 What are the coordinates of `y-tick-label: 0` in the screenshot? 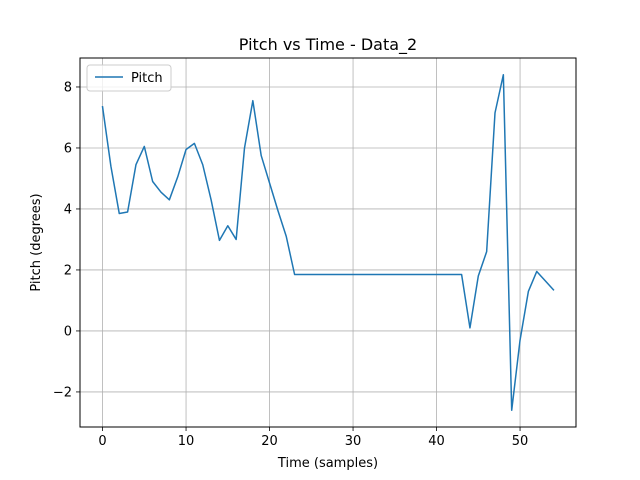 It's located at (68, 331).